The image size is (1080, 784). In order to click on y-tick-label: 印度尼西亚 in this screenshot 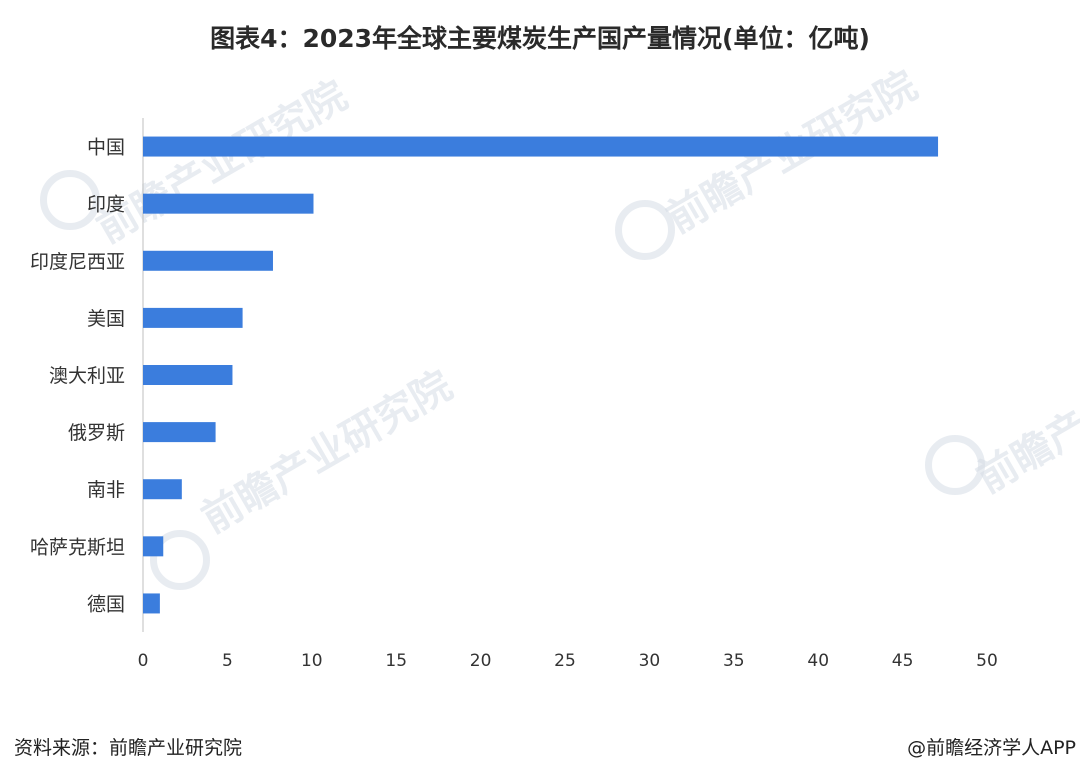, I will do `click(77, 262)`.